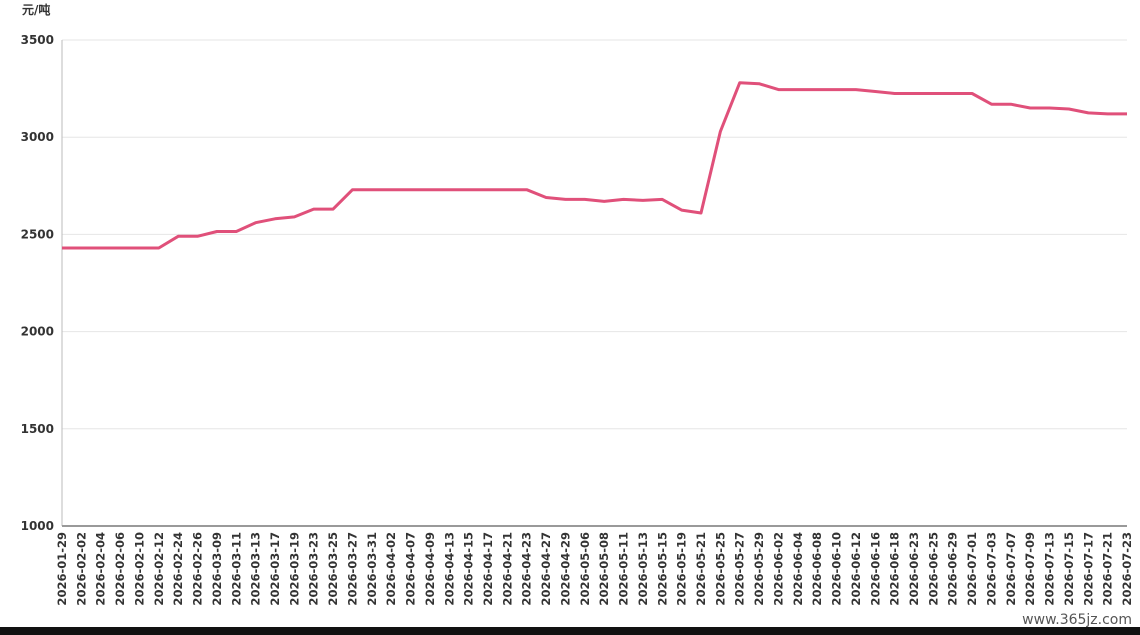 The width and height of the screenshot is (1140, 635). I want to click on x-tick-label: 2026-07-15, so click(1069, 569).